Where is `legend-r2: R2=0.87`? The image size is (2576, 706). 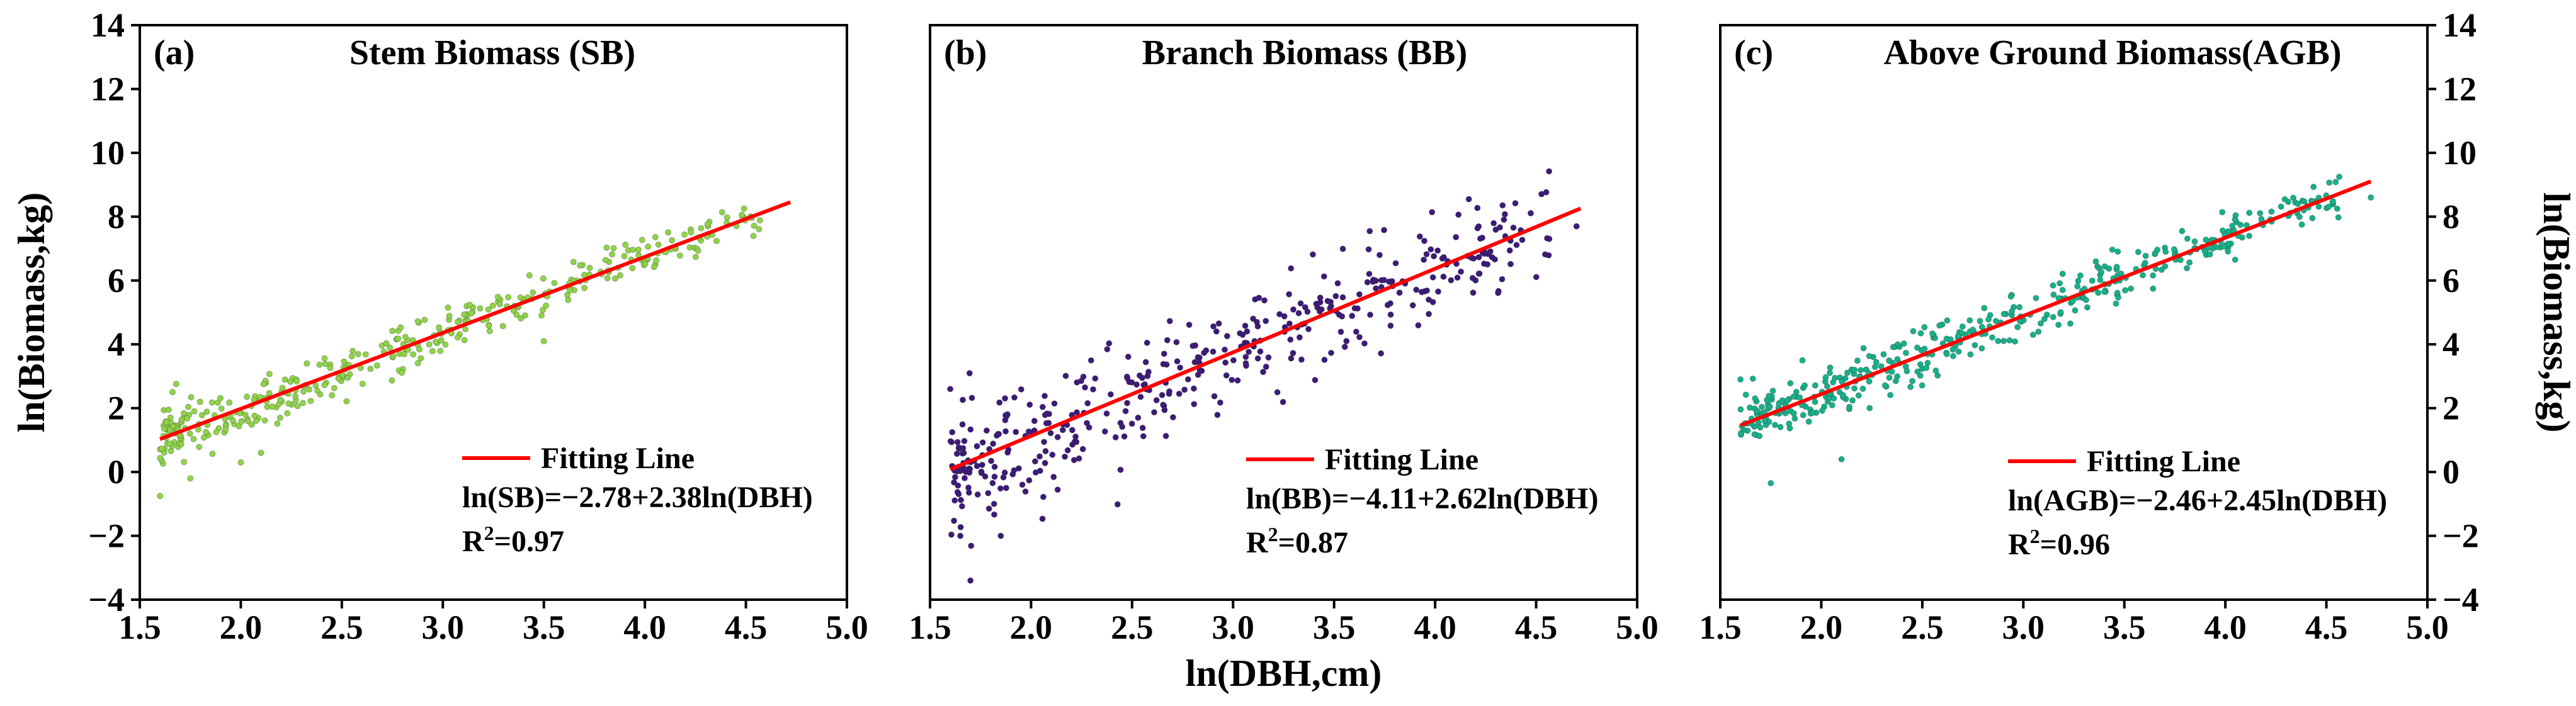
legend-r2: R2=0.87 is located at coordinates (1297, 541).